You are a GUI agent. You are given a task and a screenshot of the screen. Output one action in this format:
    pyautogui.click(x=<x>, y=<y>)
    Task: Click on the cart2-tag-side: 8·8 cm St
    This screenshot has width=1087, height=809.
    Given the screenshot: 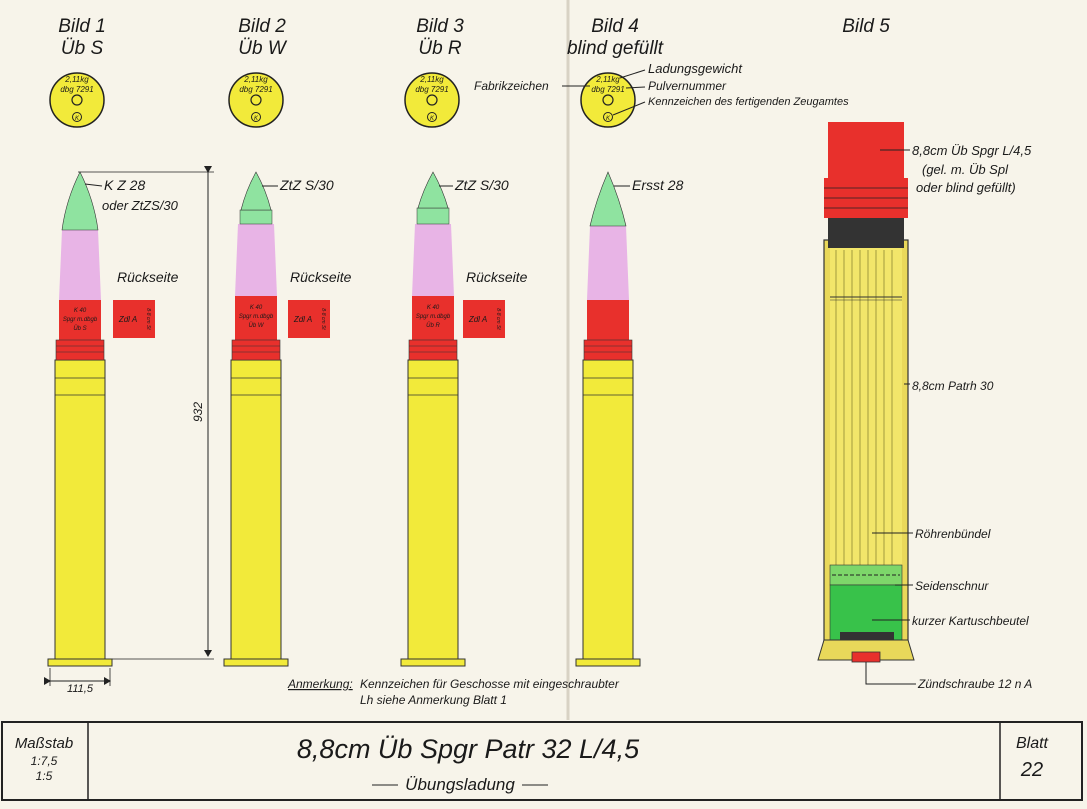 What is the action you would take?
    pyautogui.click(x=323, y=319)
    